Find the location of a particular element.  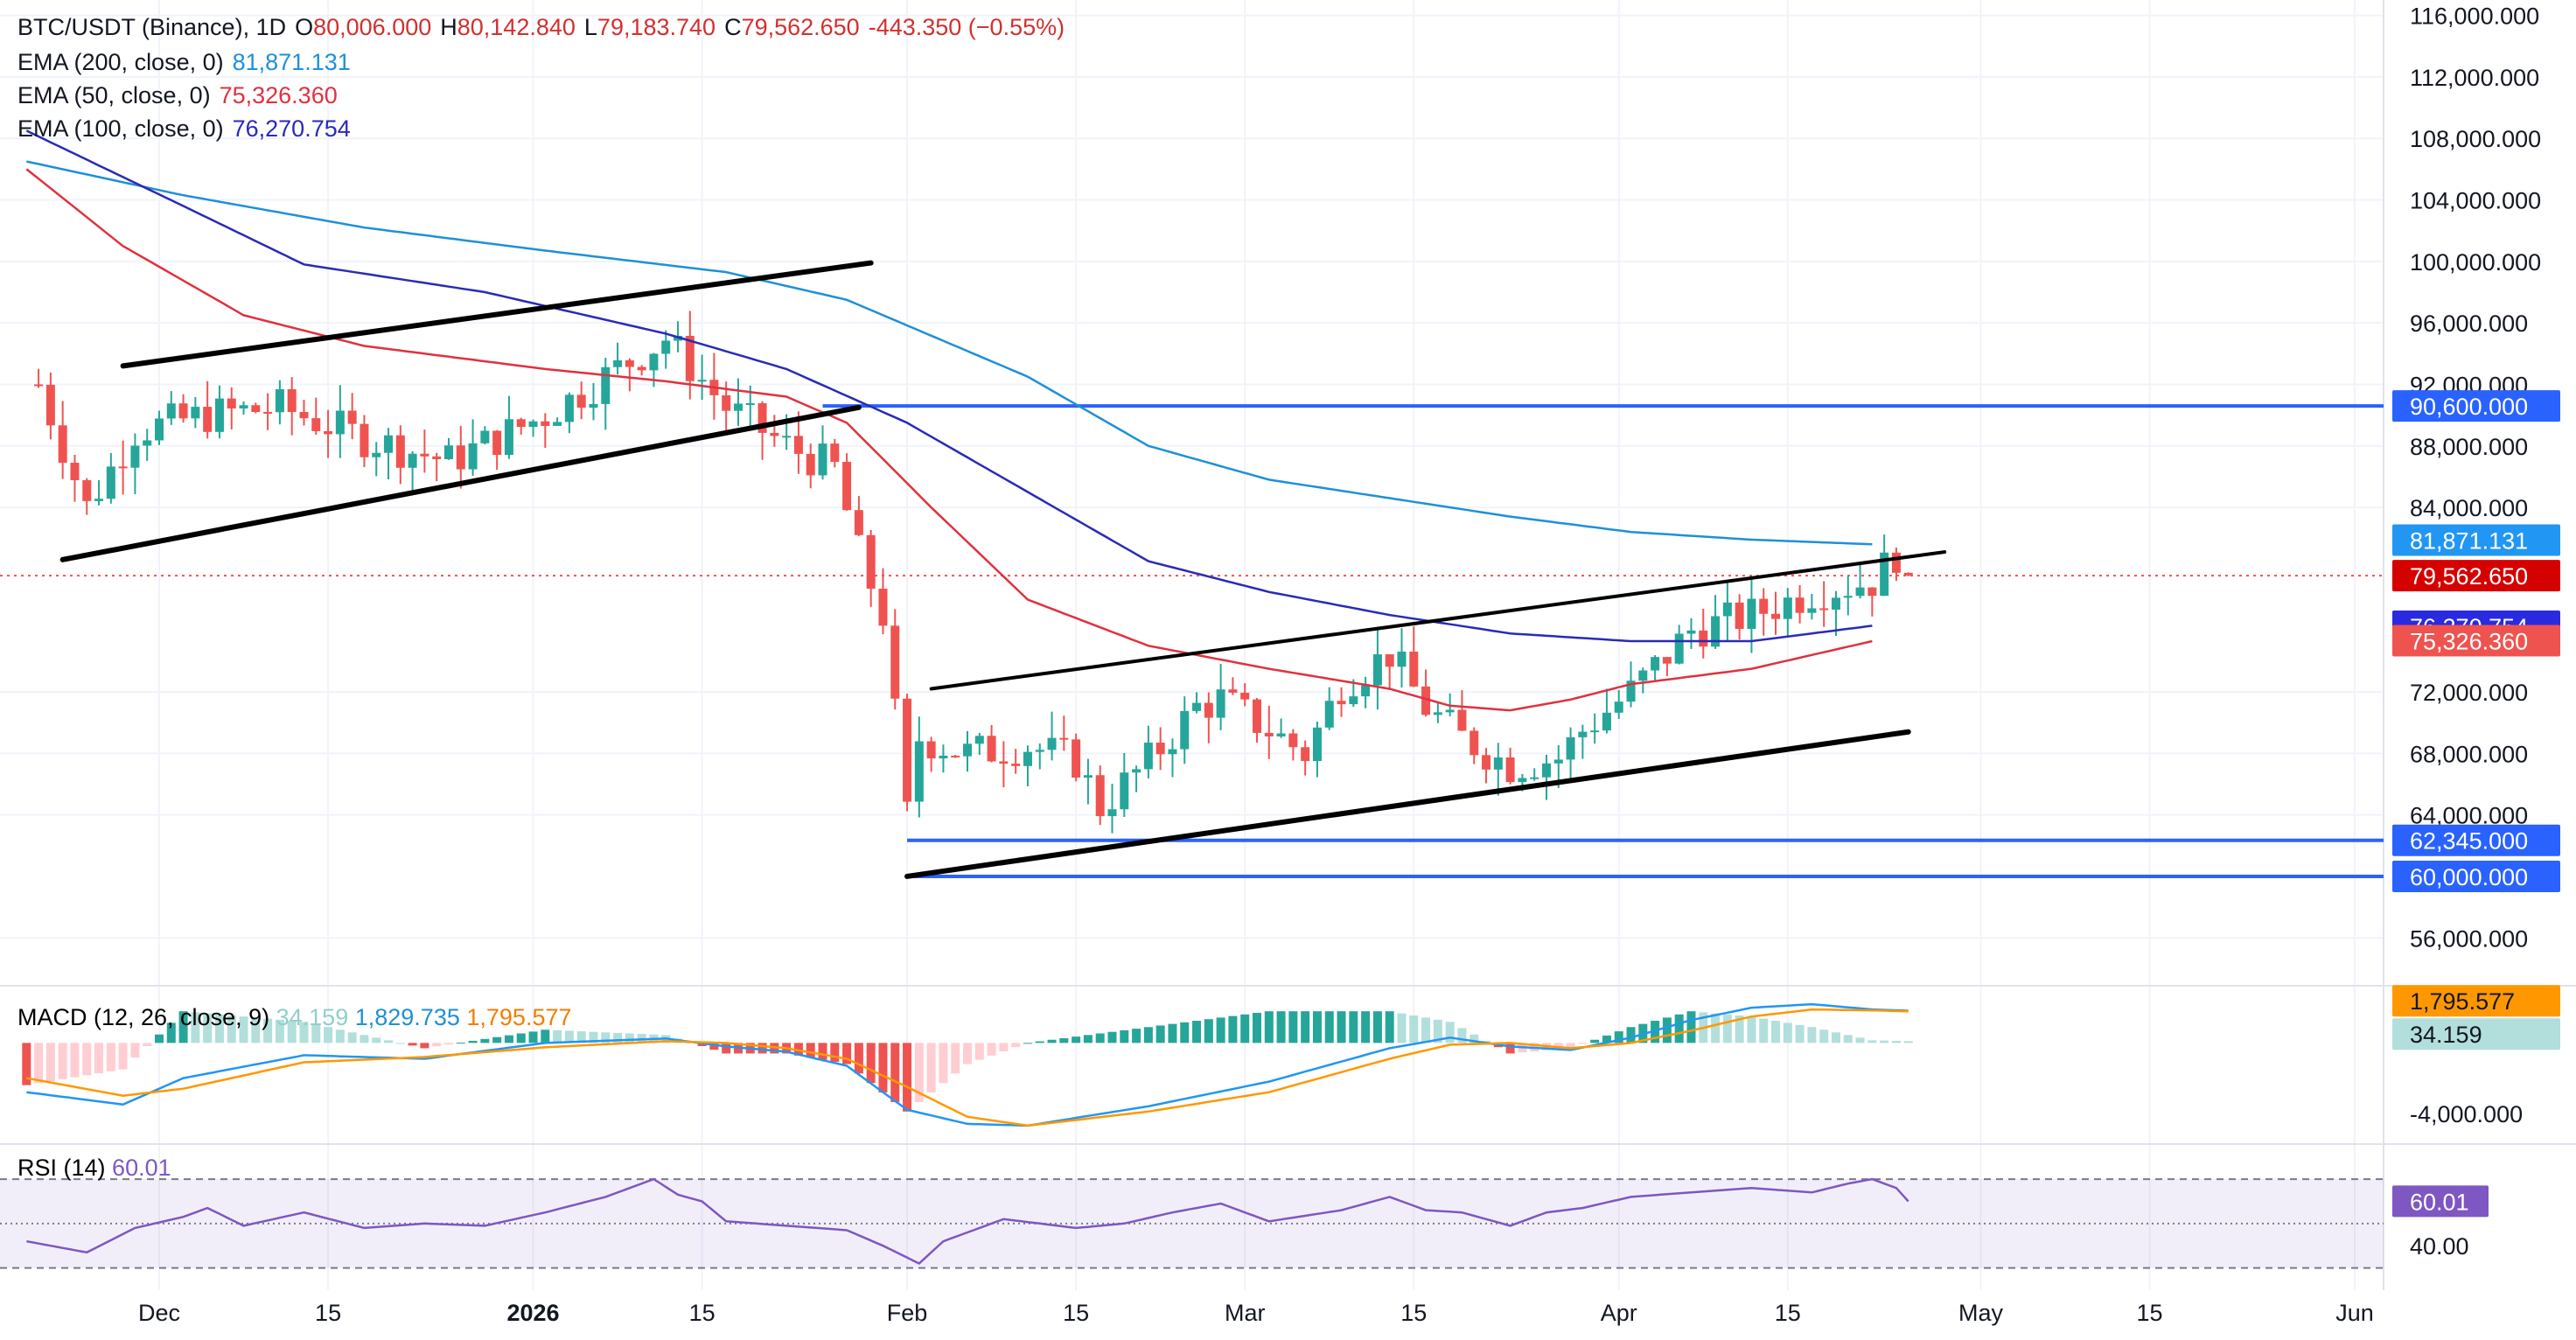

rsi-label: RSI (14) is located at coordinates (61, 1168).